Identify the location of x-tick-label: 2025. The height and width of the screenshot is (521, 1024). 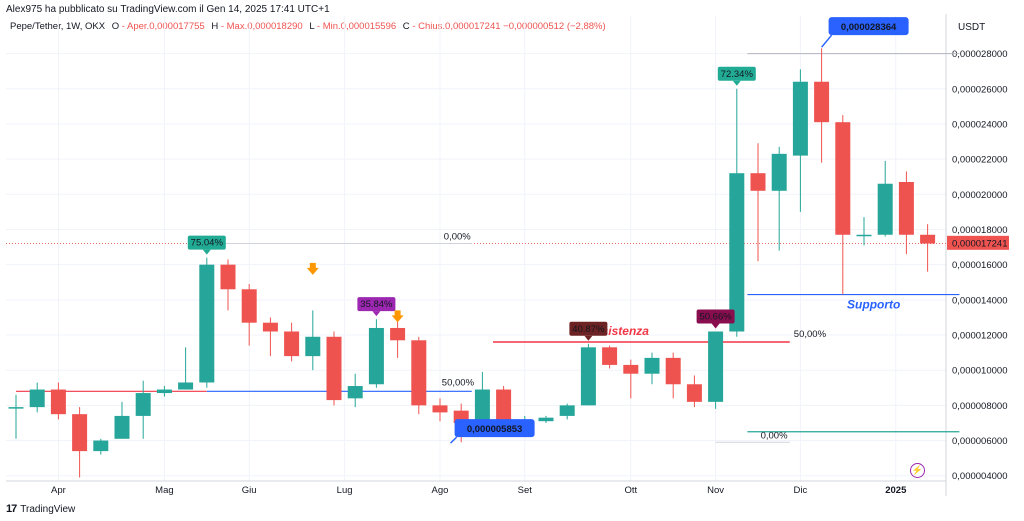
(896, 490).